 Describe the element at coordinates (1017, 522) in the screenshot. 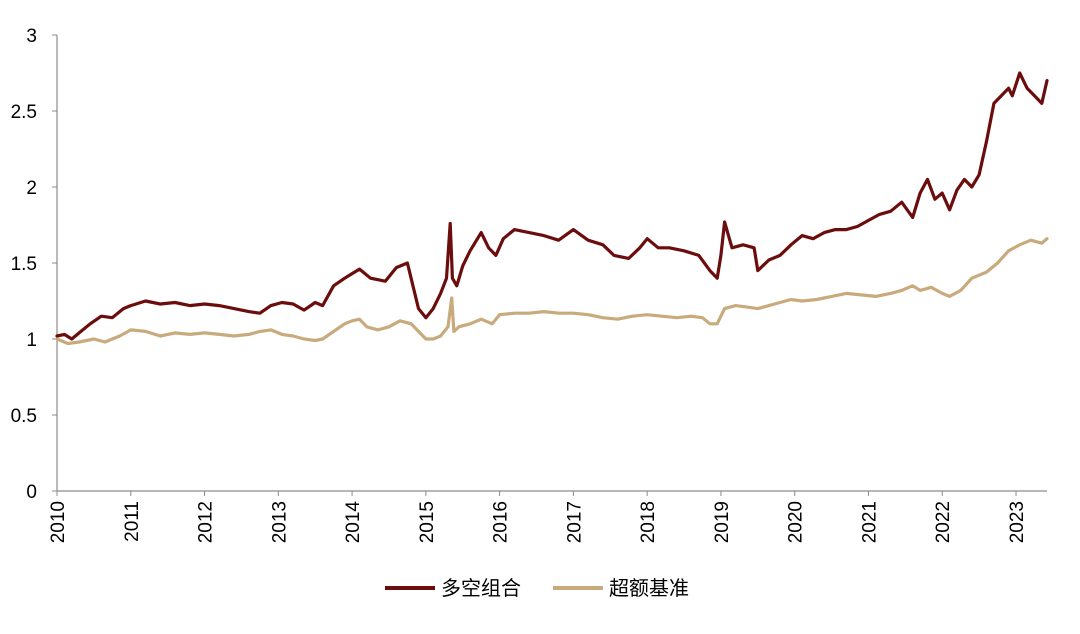

I see `x-tick-label: 2023` at that location.